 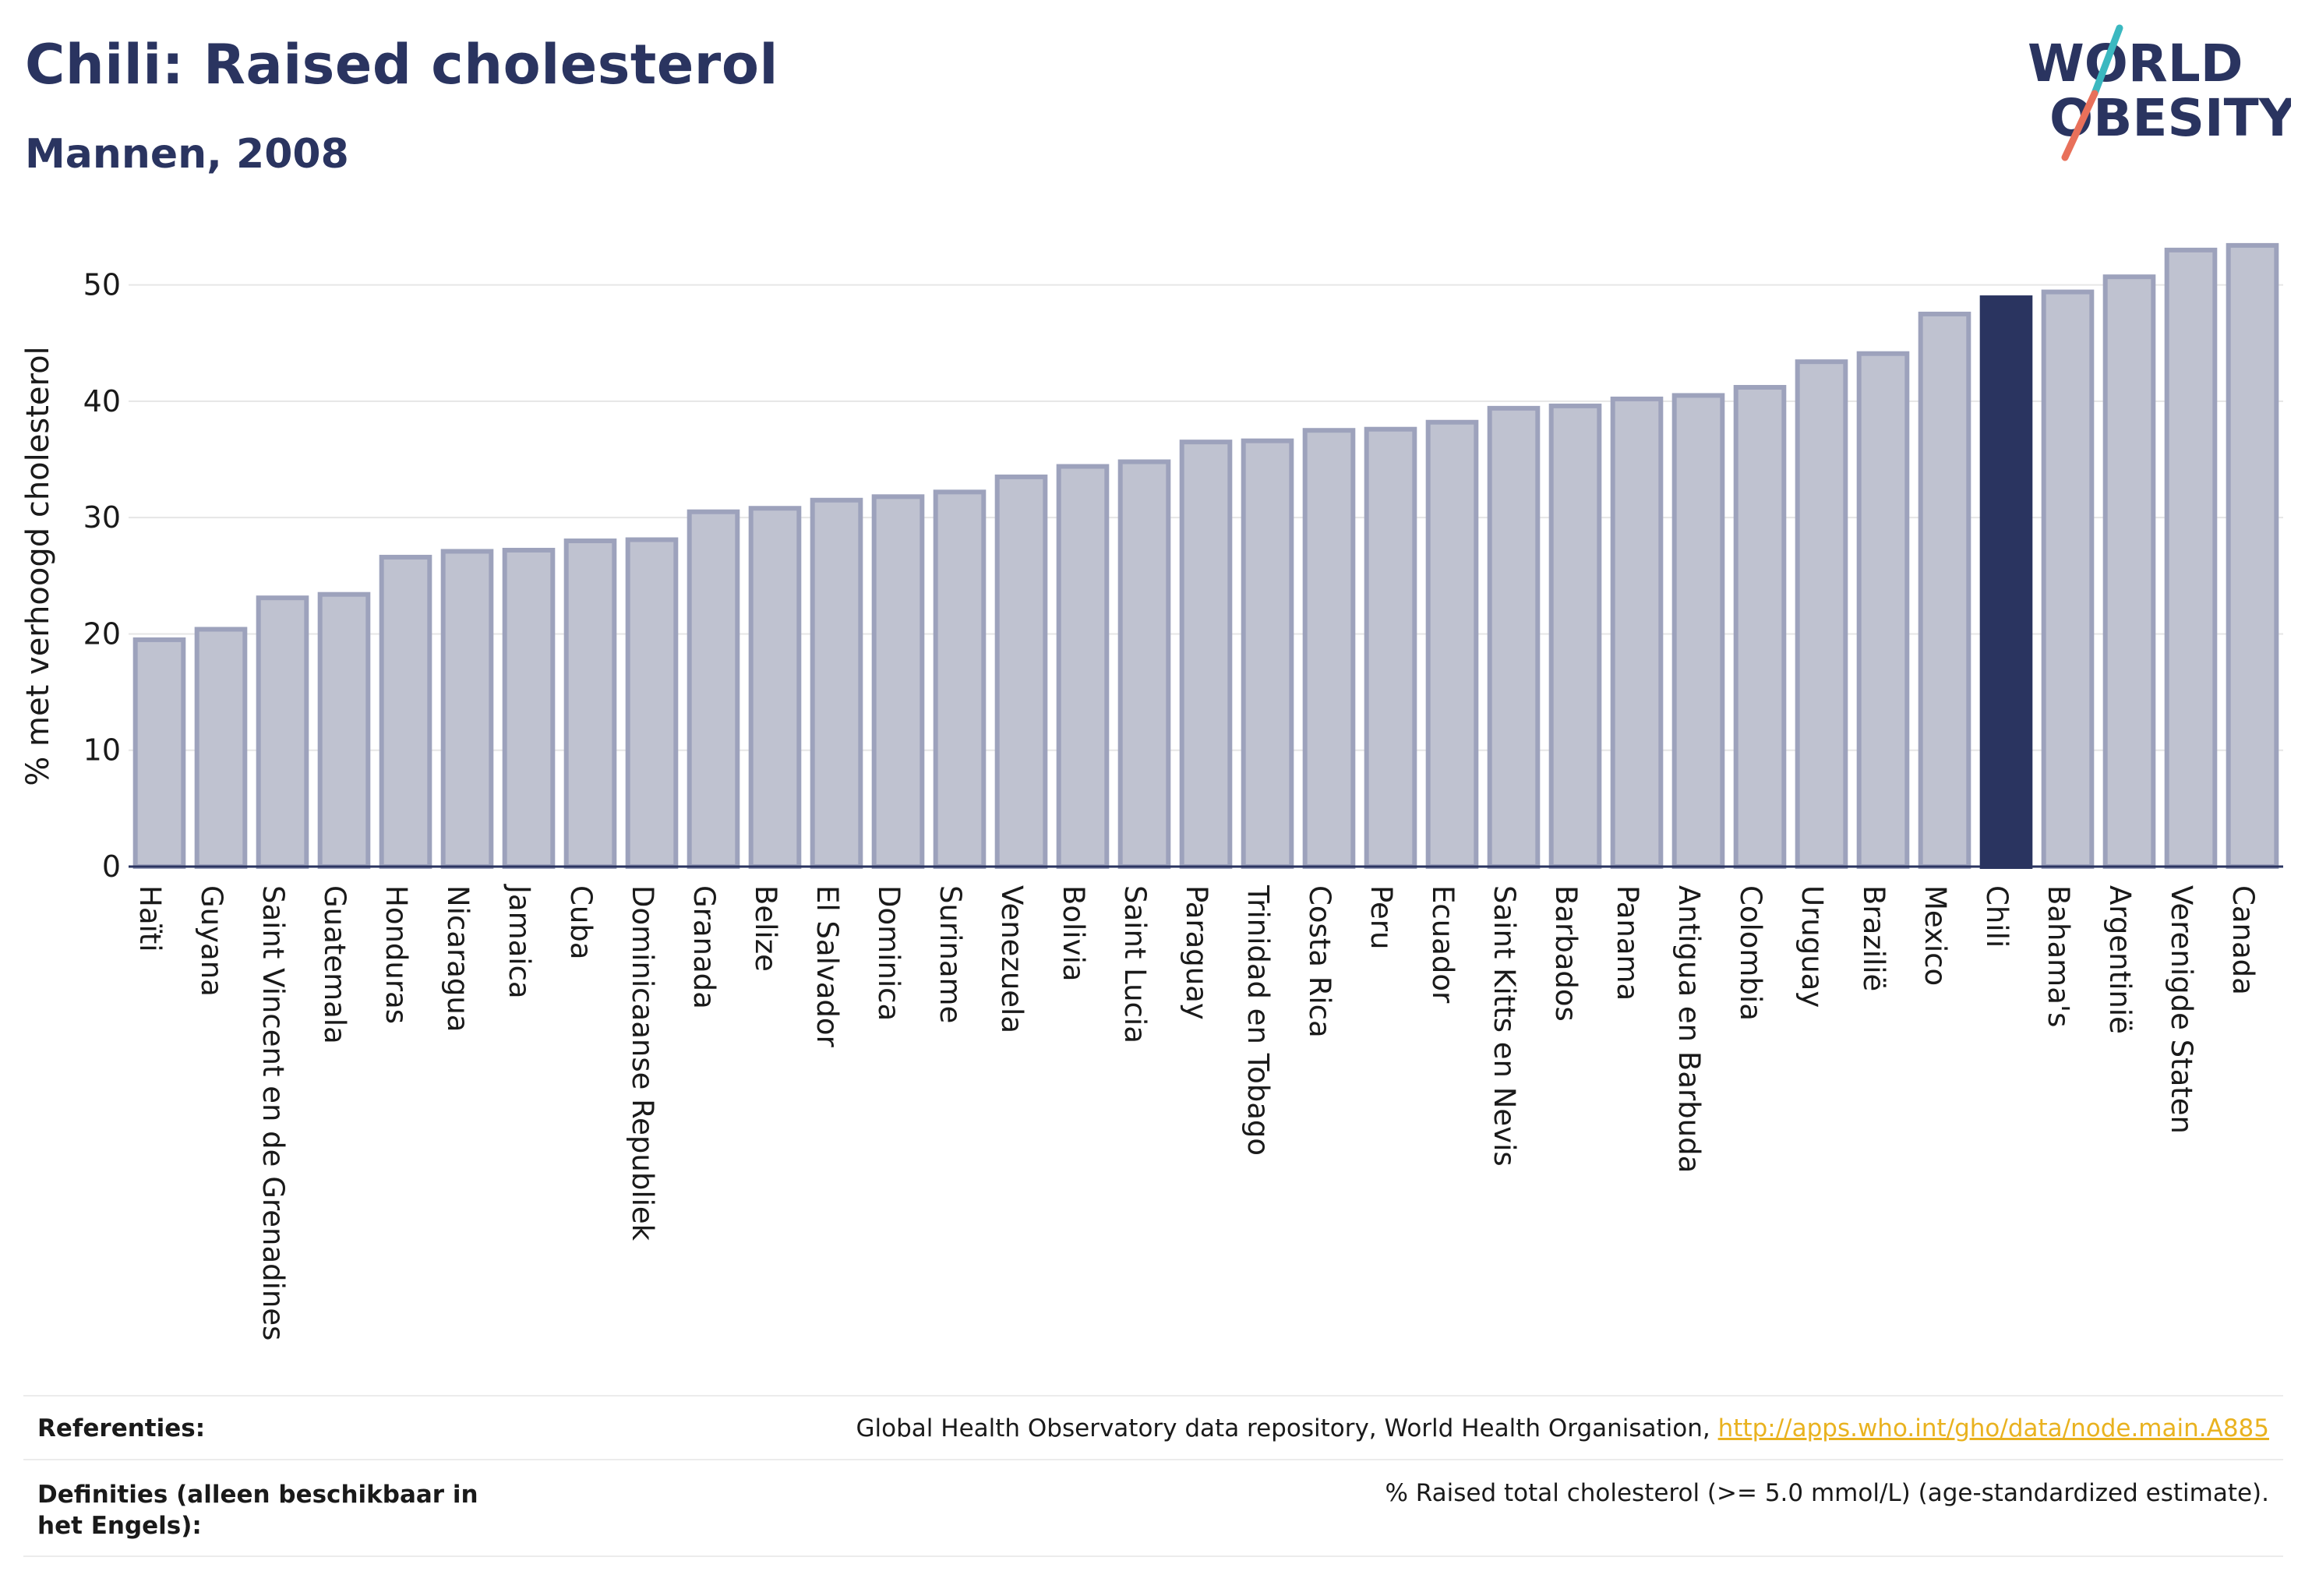 I want to click on x-tick-label: Panama, so click(x=1627, y=943).